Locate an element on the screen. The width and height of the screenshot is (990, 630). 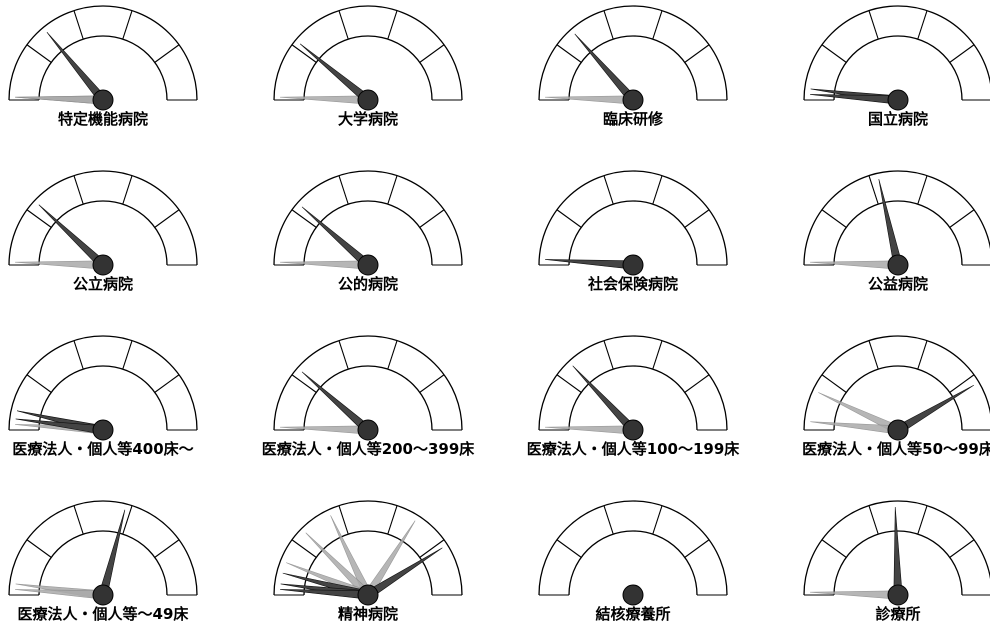
gauge-15: 結核療養所 is located at coordinates (633, 561).